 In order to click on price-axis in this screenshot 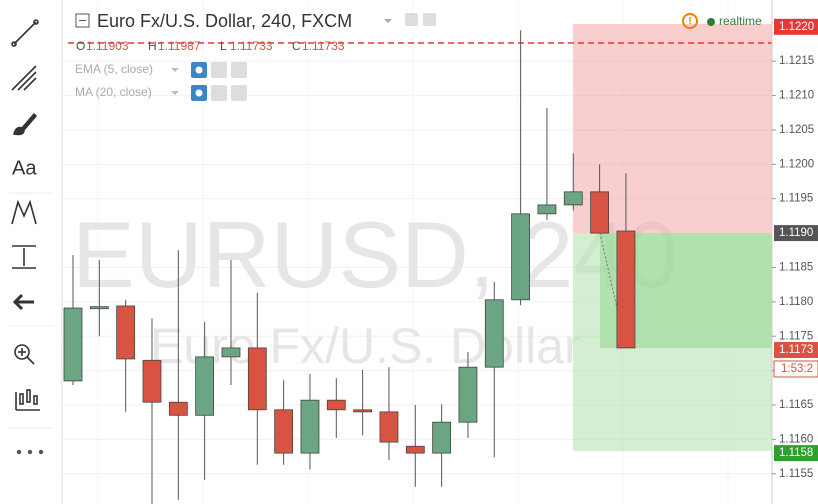, I will do `click(795, 252)`.